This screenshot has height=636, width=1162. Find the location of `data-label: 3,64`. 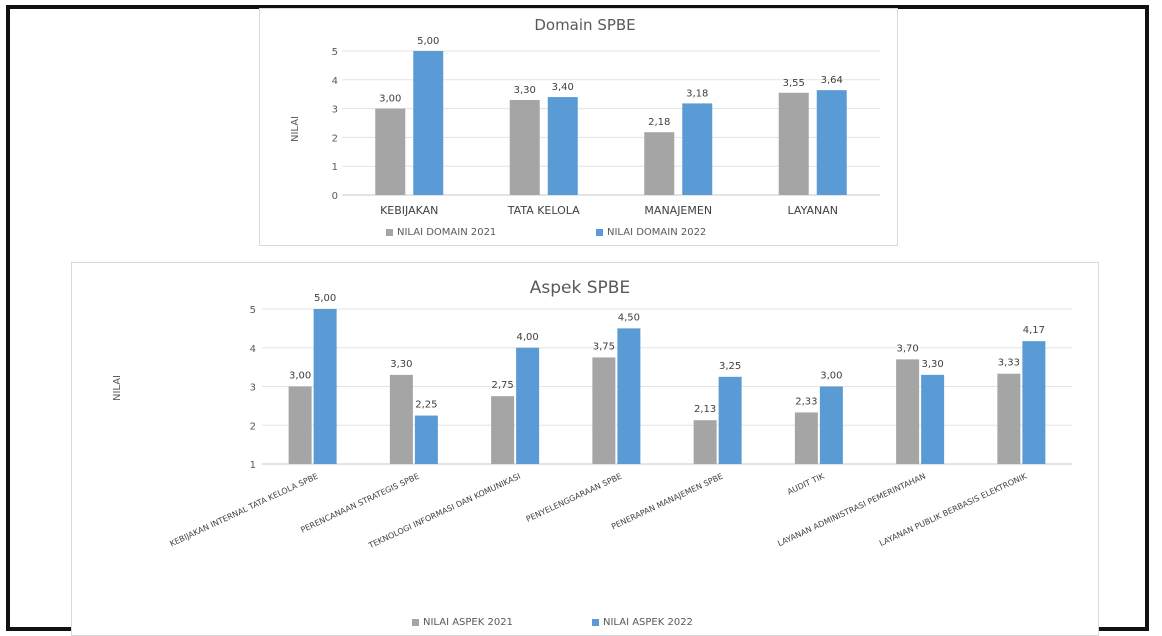

data-label: 3,64 is located at coordinates (832, 80).